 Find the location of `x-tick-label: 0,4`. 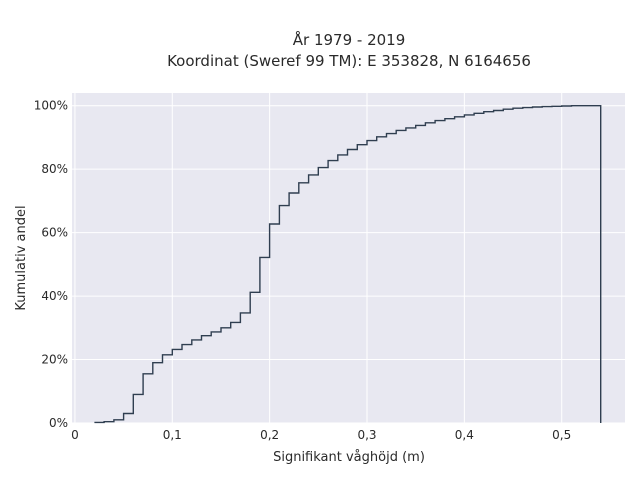

x-tick-label: 0,4 is located at coordinates (464, 435).